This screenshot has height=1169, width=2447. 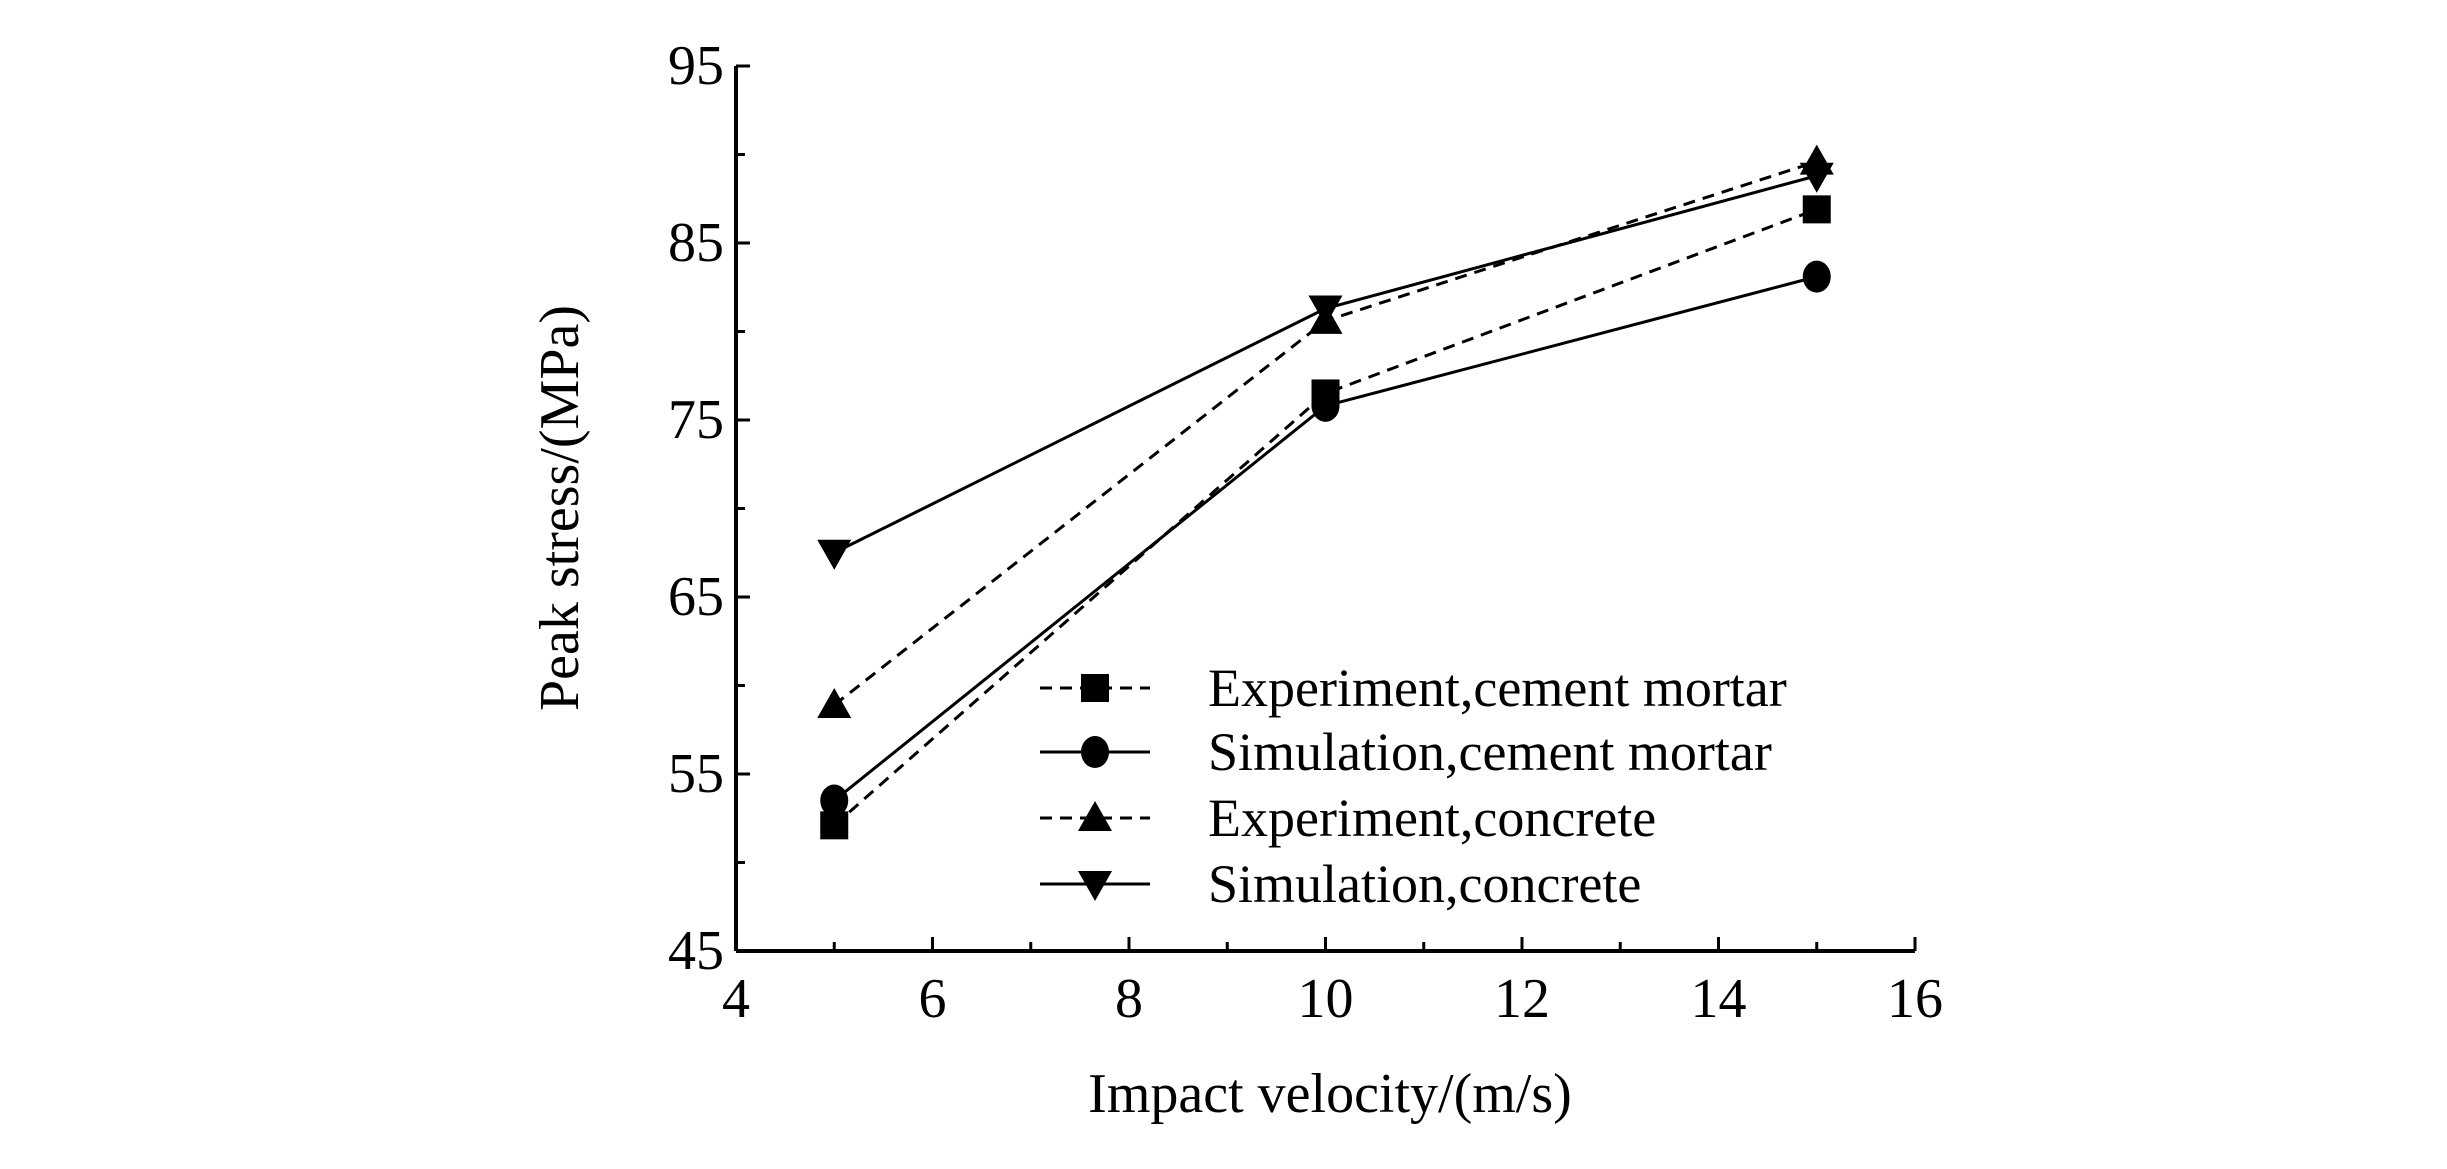 I want to click on series-simulation-concrete, so click(x=1325, y=366).